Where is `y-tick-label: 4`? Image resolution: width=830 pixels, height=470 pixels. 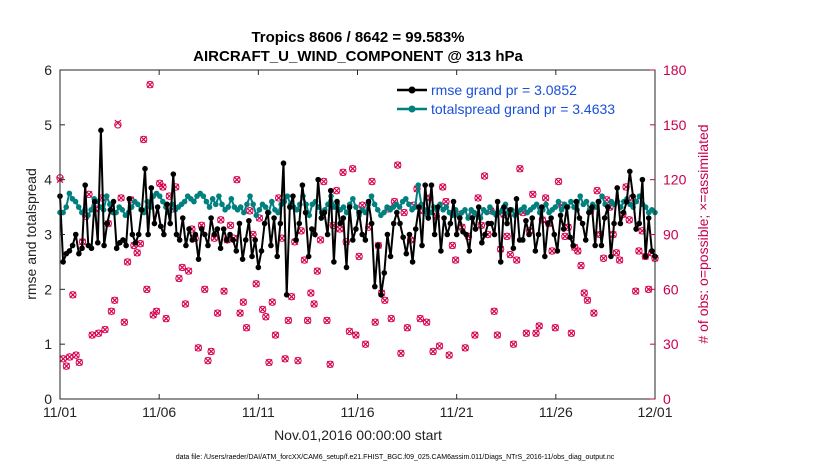
y-tick-label: 4 is located at coordinates (48, 180).